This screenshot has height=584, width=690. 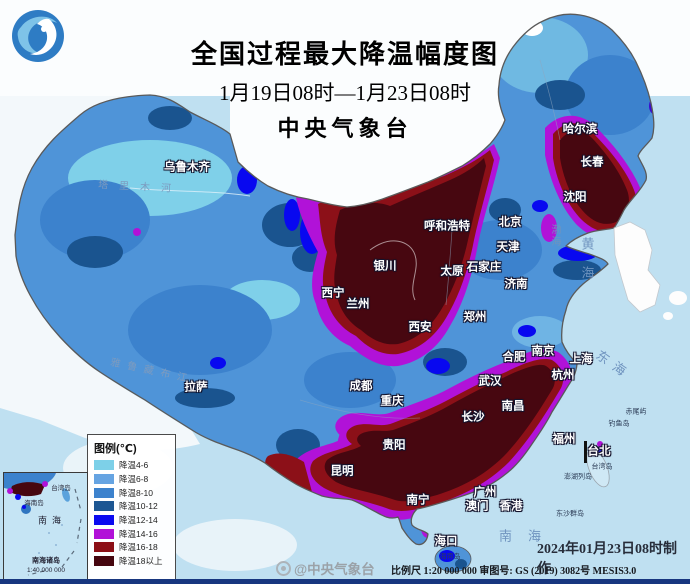 What do you see at coordinates (452, 271) in the screenshot?
I see `city-label: 太原` at bounding box center [452, 271].